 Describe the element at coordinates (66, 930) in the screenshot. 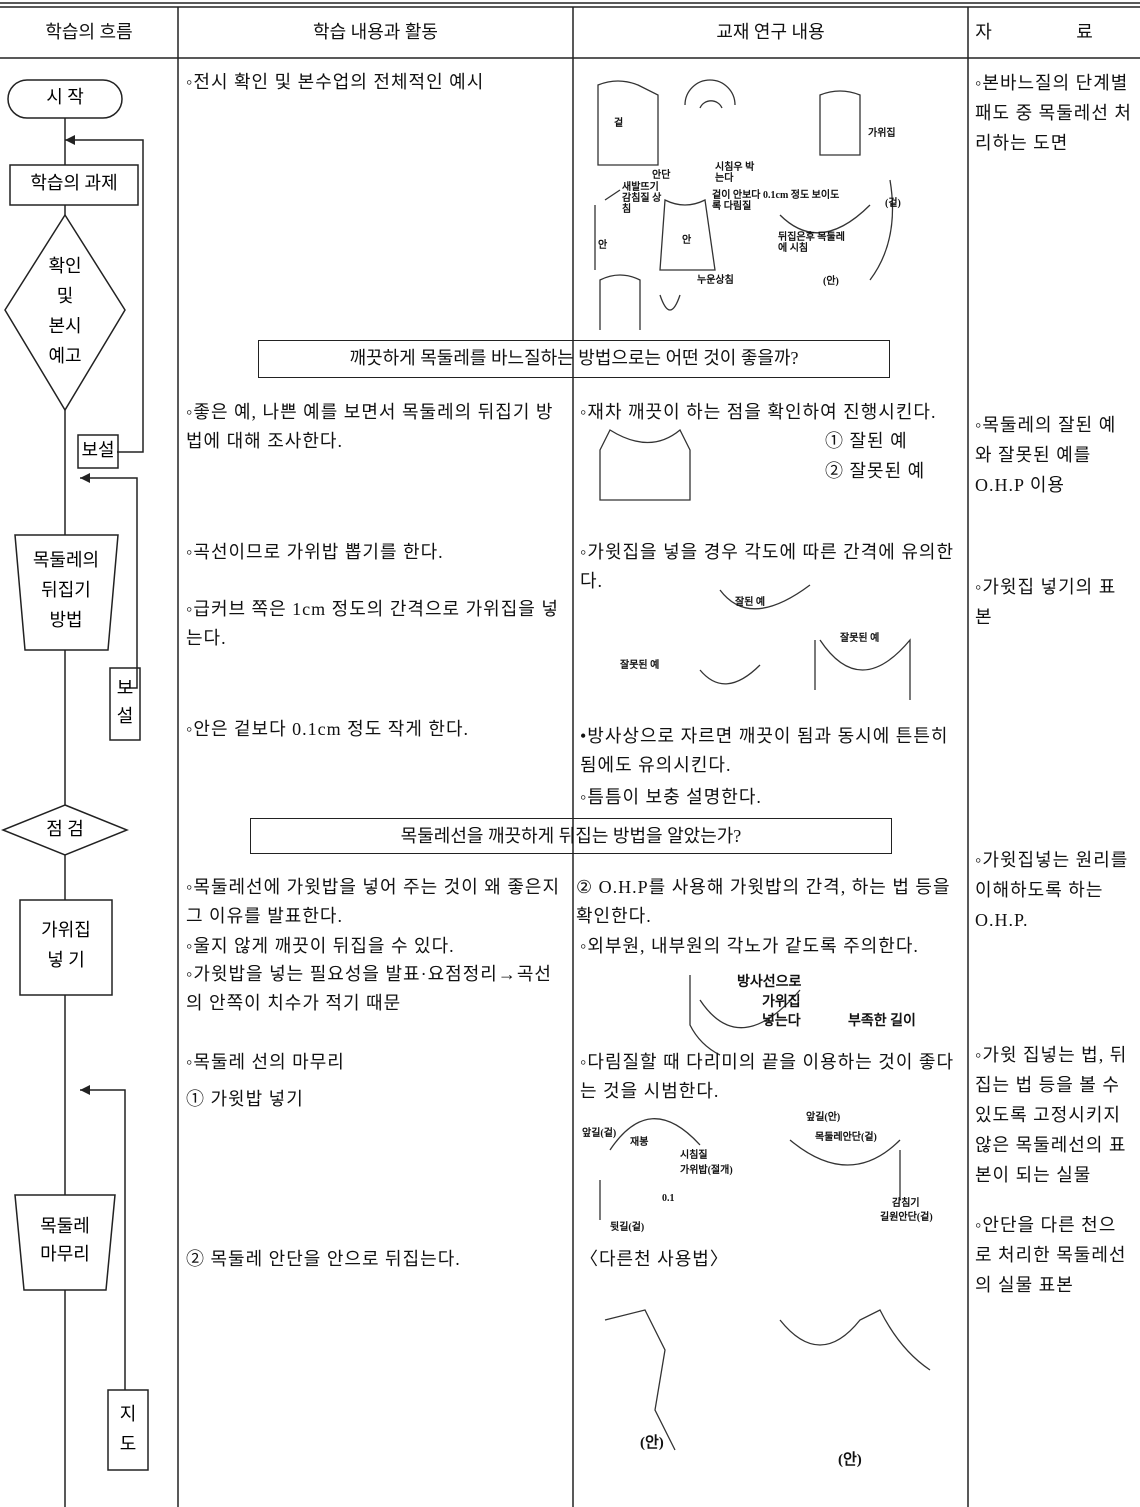

I see `flow-notch: 가위집` at that location.